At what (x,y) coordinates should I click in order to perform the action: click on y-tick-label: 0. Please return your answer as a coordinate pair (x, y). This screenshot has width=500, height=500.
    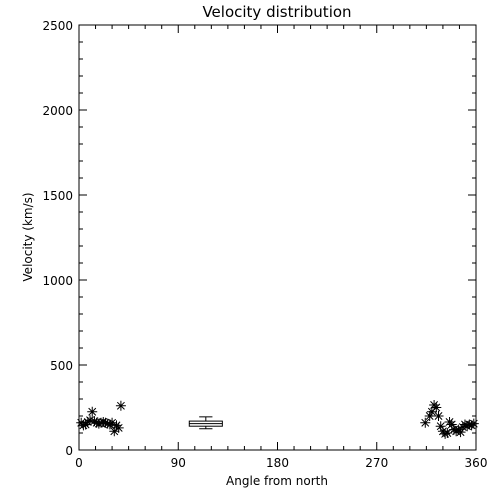
    Looking at the image, I should click on (69, 451).